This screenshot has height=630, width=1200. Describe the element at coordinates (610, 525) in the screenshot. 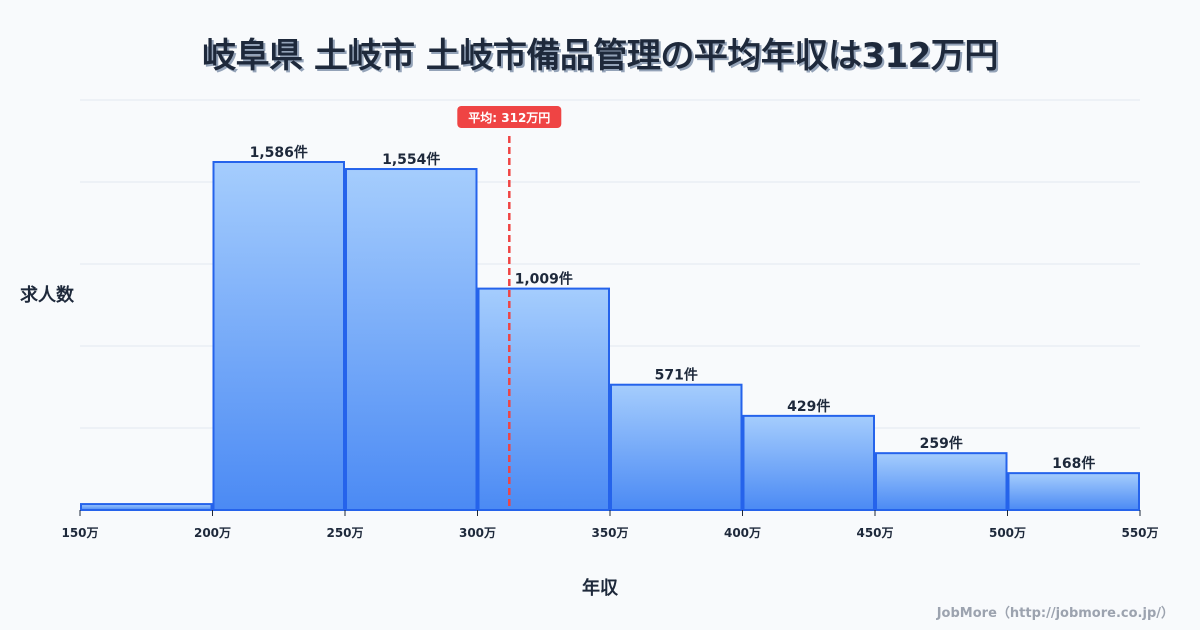

I see `x-axis-ticks: 150万 200万 250万 300万 350万 400万 450万 500万 550万` at that location.